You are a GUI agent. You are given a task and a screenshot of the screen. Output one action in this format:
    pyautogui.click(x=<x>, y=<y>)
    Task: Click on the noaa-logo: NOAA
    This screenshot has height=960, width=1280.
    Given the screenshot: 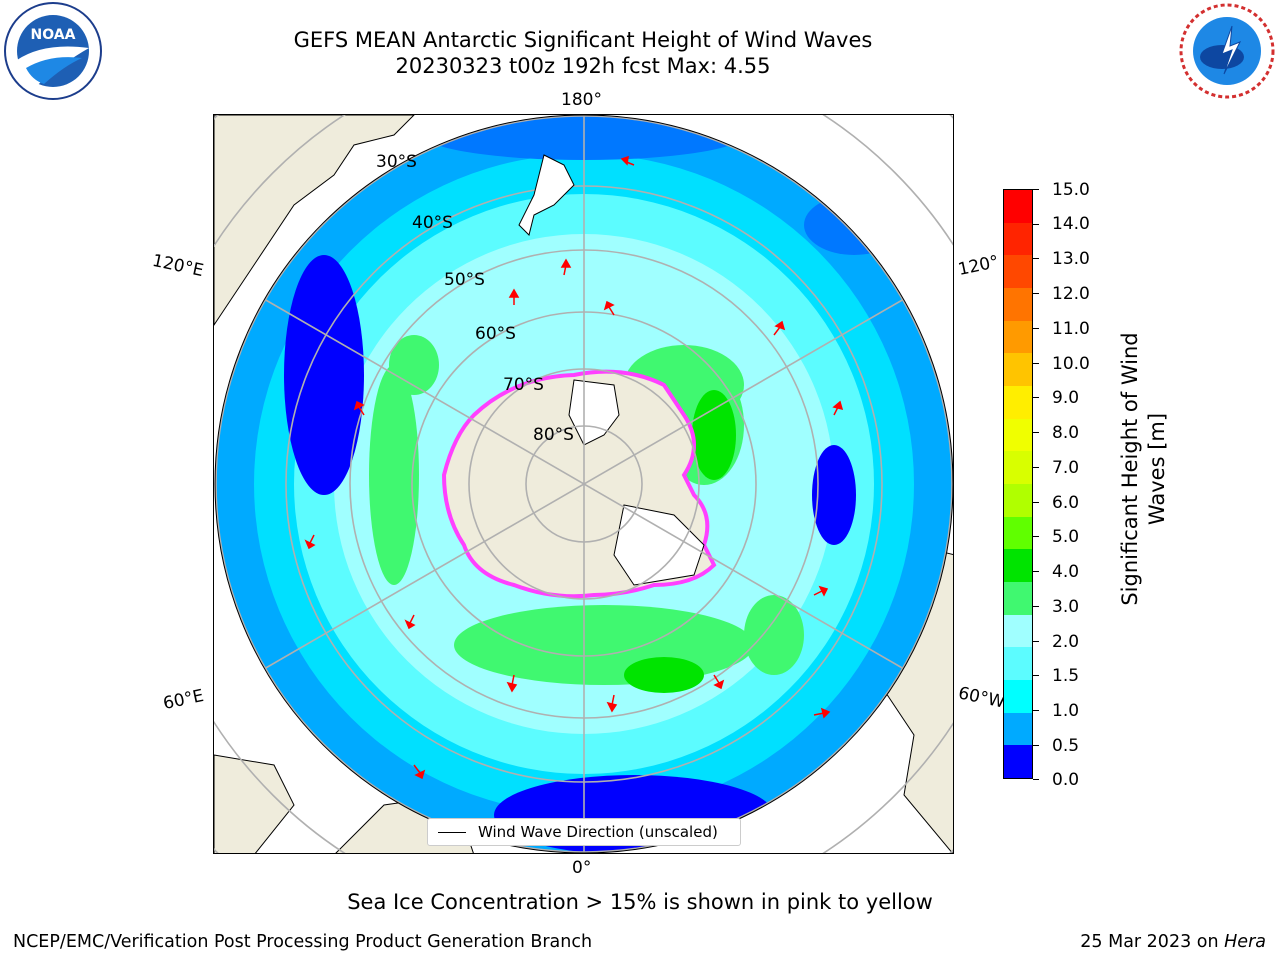 What is the action you would take?
    pyautogui.click(x=53, y=51)
    